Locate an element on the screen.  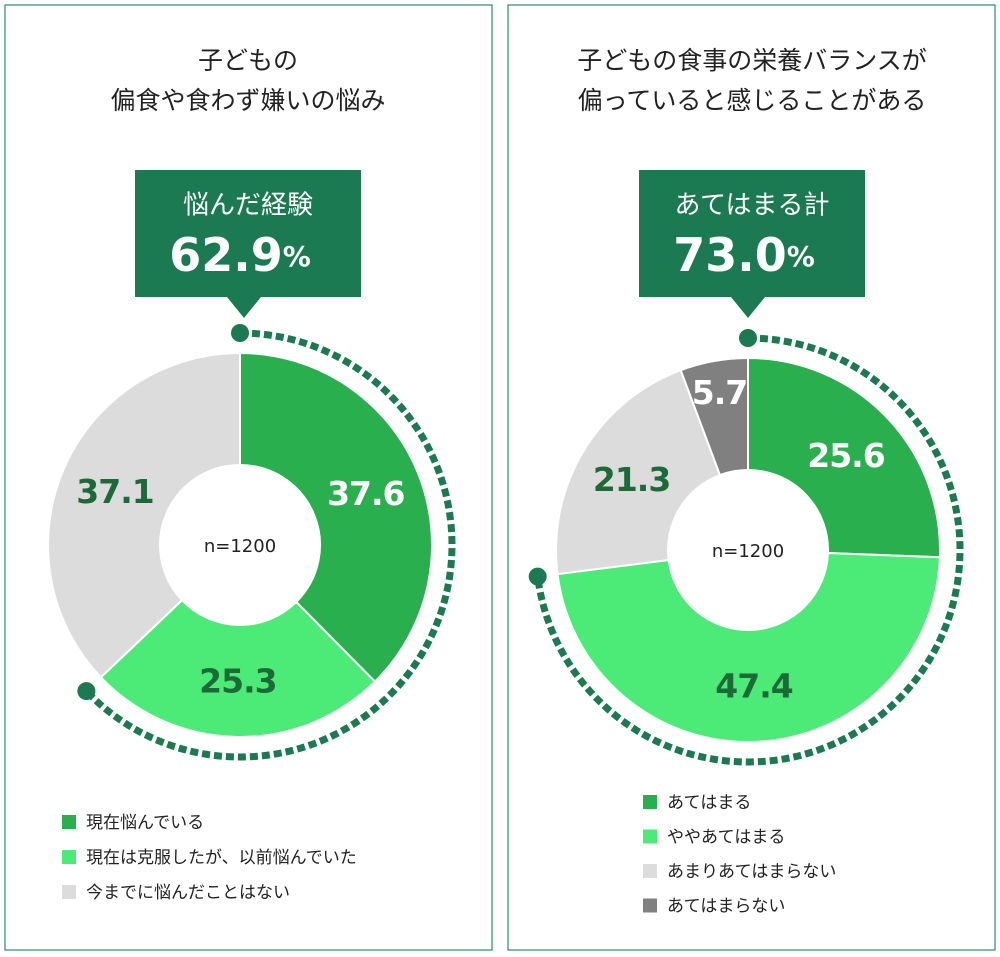
data-label: 25.6 is located at coordinates (845, 455).